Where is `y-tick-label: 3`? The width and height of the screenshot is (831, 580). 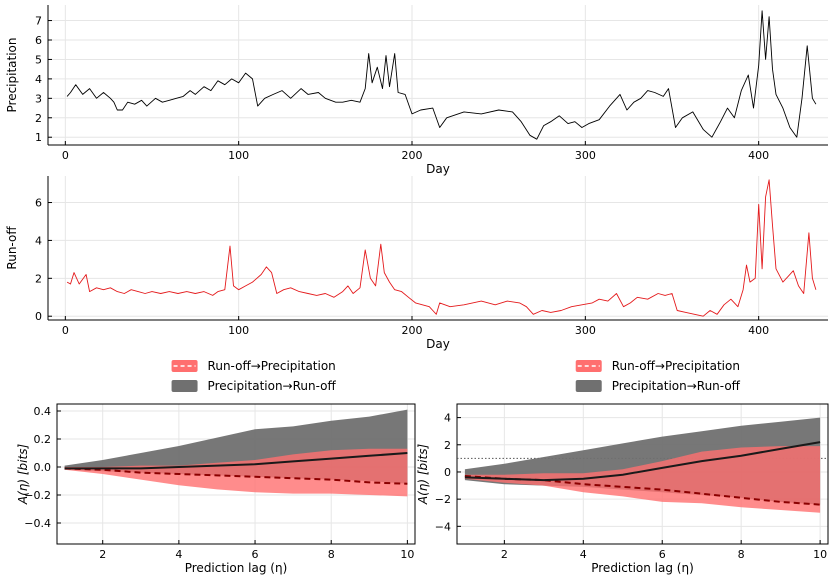 y-tick-label: 3 is located at coordinates (38, 98).